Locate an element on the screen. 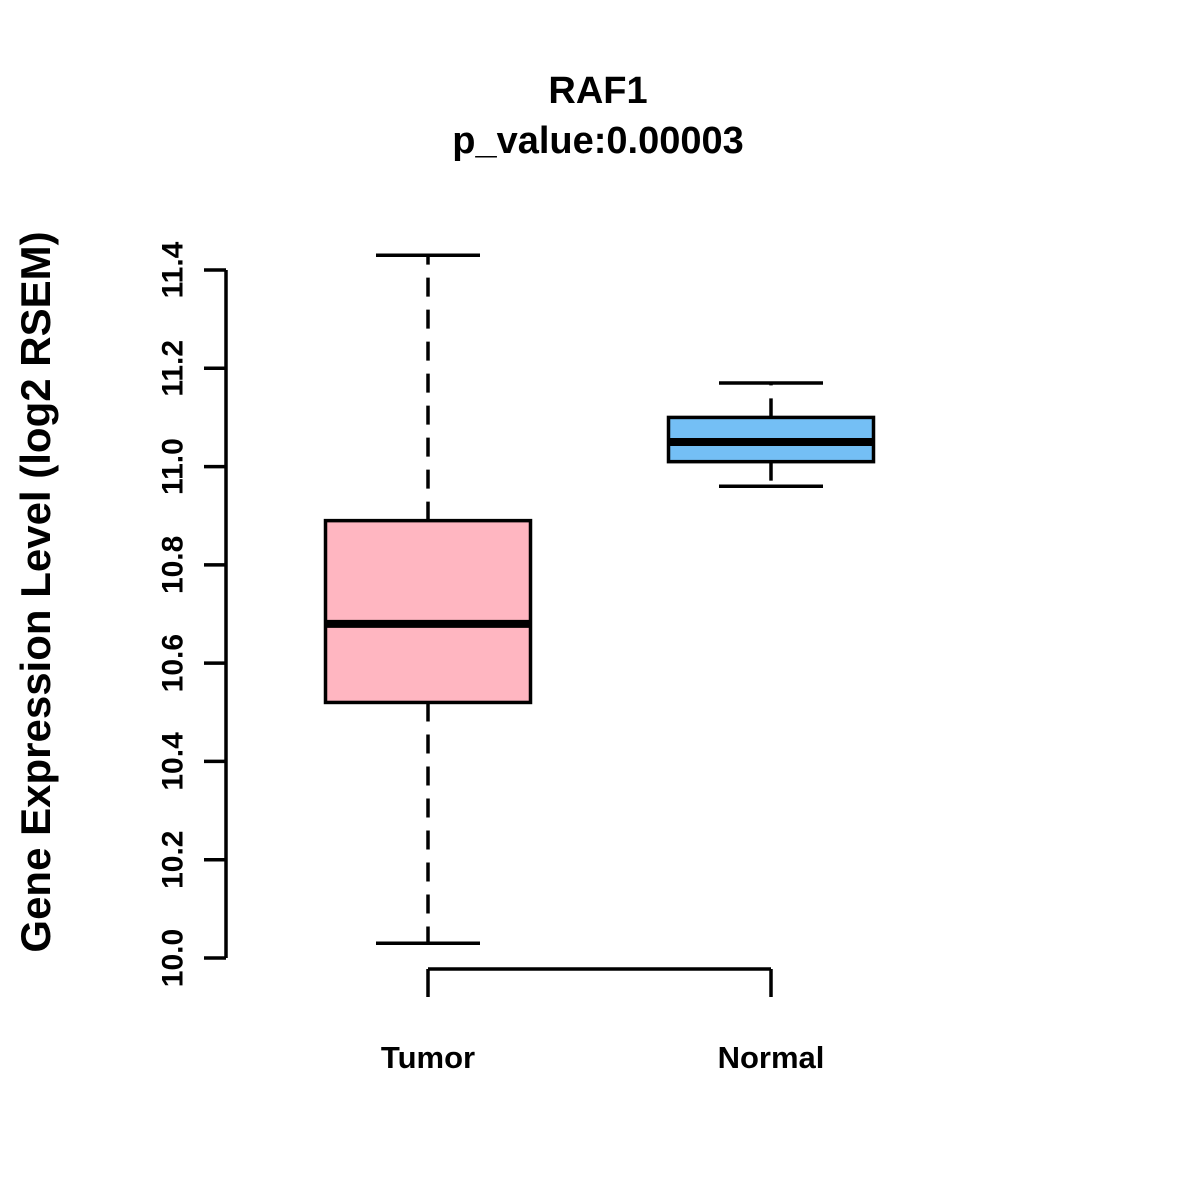 The image size is (1200, 1200). y-axis-tick-label: 10.4 is located at coordinates (173, 761).